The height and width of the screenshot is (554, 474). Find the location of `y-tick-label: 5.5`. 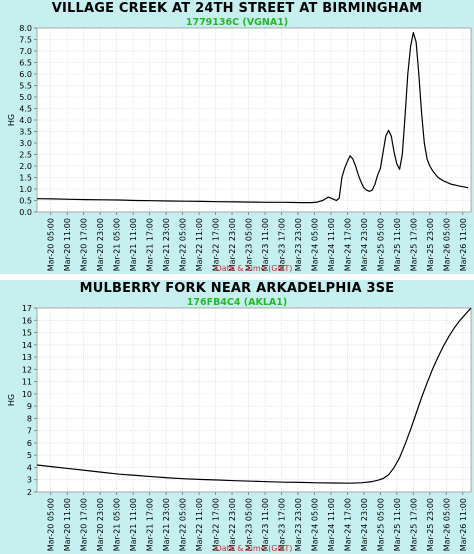

y-tick-label: 5.5 is located at coordinates (25, 86).